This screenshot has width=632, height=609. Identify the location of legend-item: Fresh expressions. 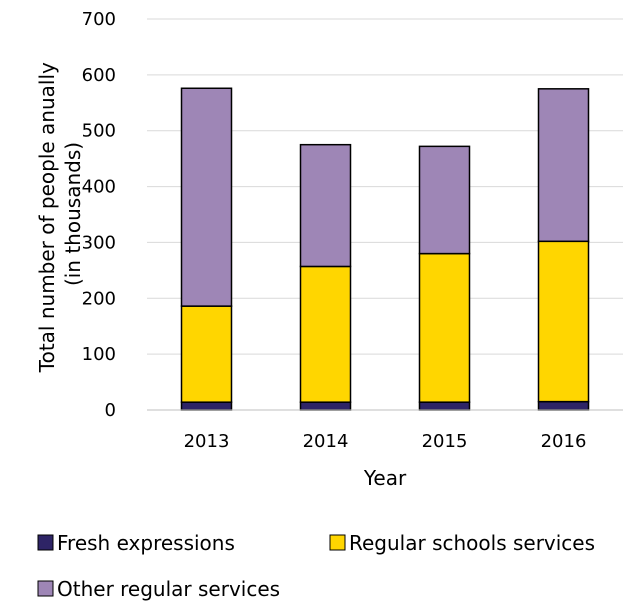
(136, 543).